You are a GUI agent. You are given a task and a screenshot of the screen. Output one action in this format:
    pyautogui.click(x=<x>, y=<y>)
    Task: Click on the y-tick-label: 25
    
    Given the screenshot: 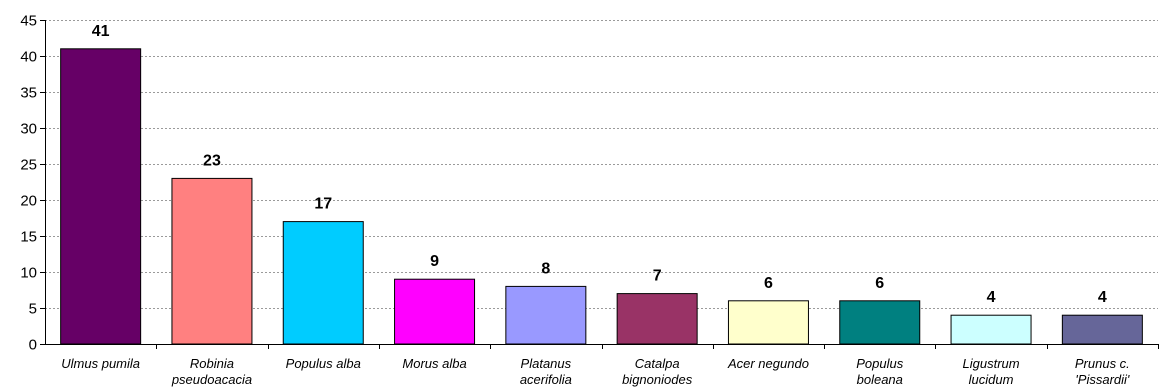 What is the action you would take?
    pyautogui.click(x=28, y=165)
    